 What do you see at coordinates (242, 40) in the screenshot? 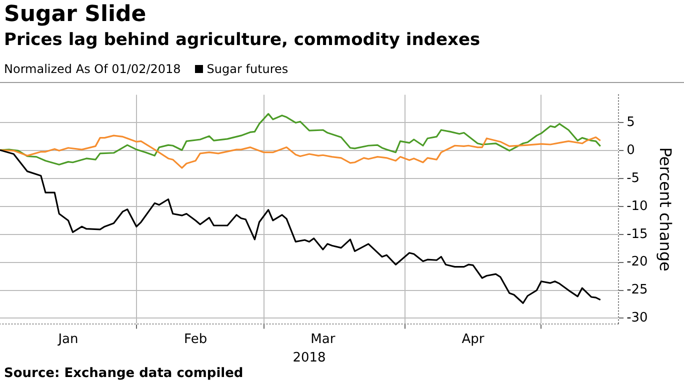
I see `chart-subtitle: Prices lag behind agriculture, commodity indexes` at bounding box center [242, 40].